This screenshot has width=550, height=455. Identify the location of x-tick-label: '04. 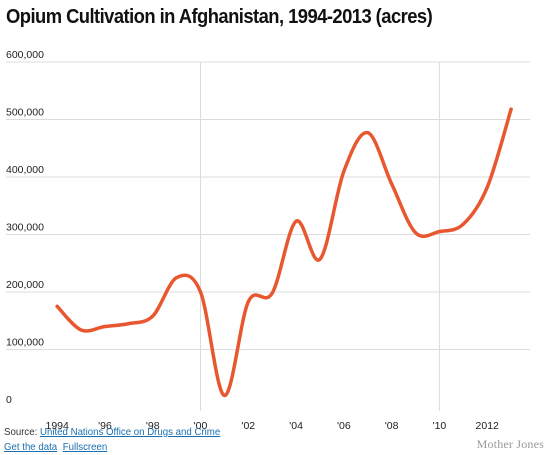
(296, 426).